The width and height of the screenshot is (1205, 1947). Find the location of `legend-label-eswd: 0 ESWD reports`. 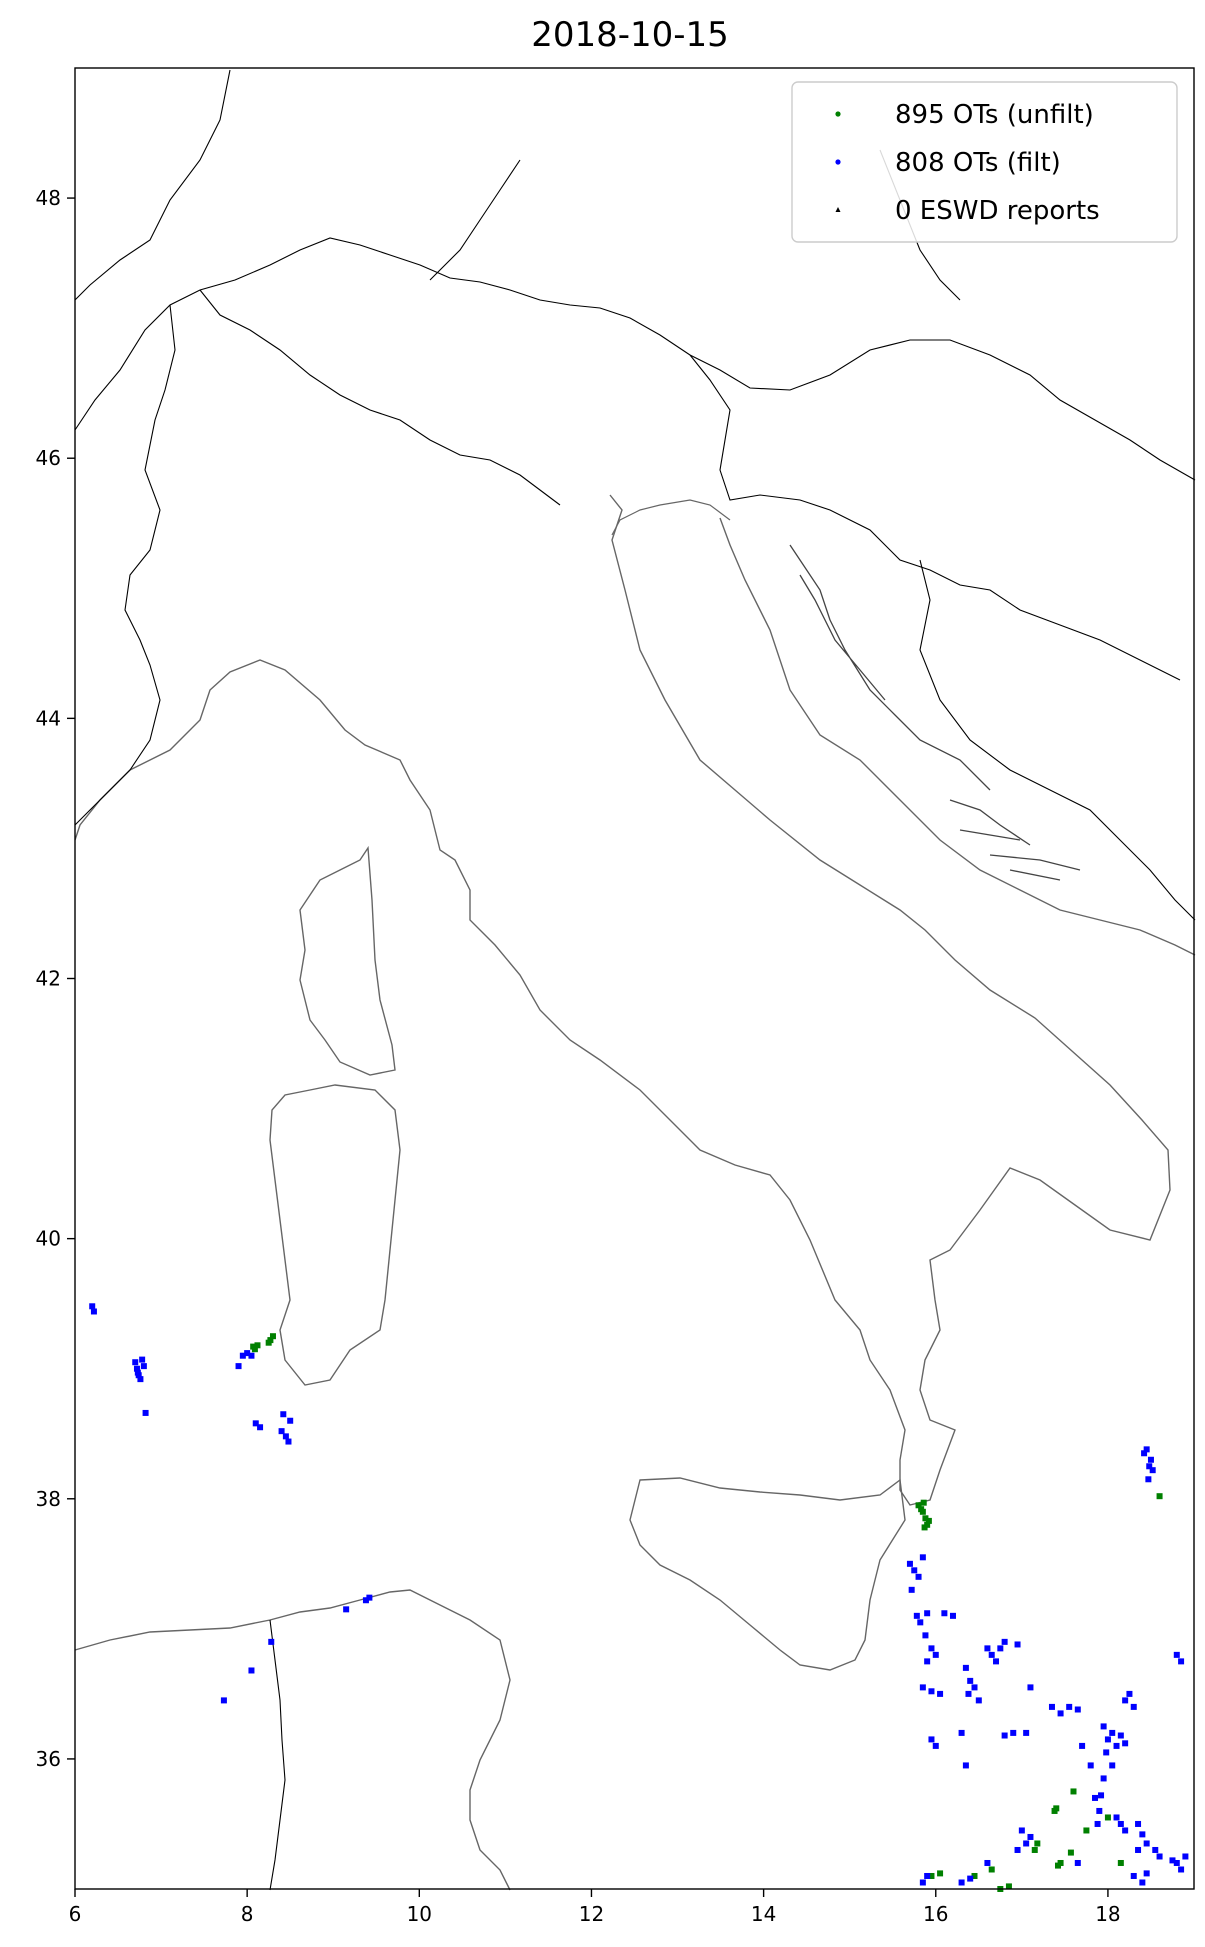

legend-label-eswd: 0 ESWD reports is located at coordinates (997, 211).